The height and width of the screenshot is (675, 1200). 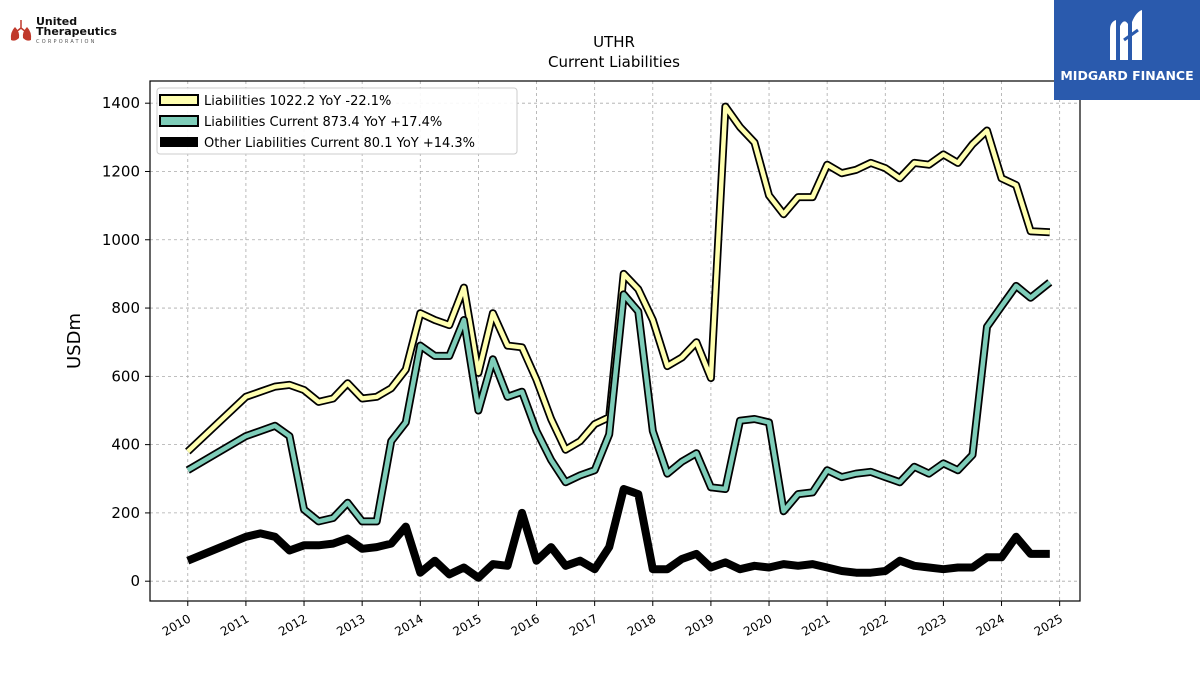 What do you see at coordinates (125, 513) in the screenshot?
I see `y-tick-label: 200` at bounding box center [125, 513].